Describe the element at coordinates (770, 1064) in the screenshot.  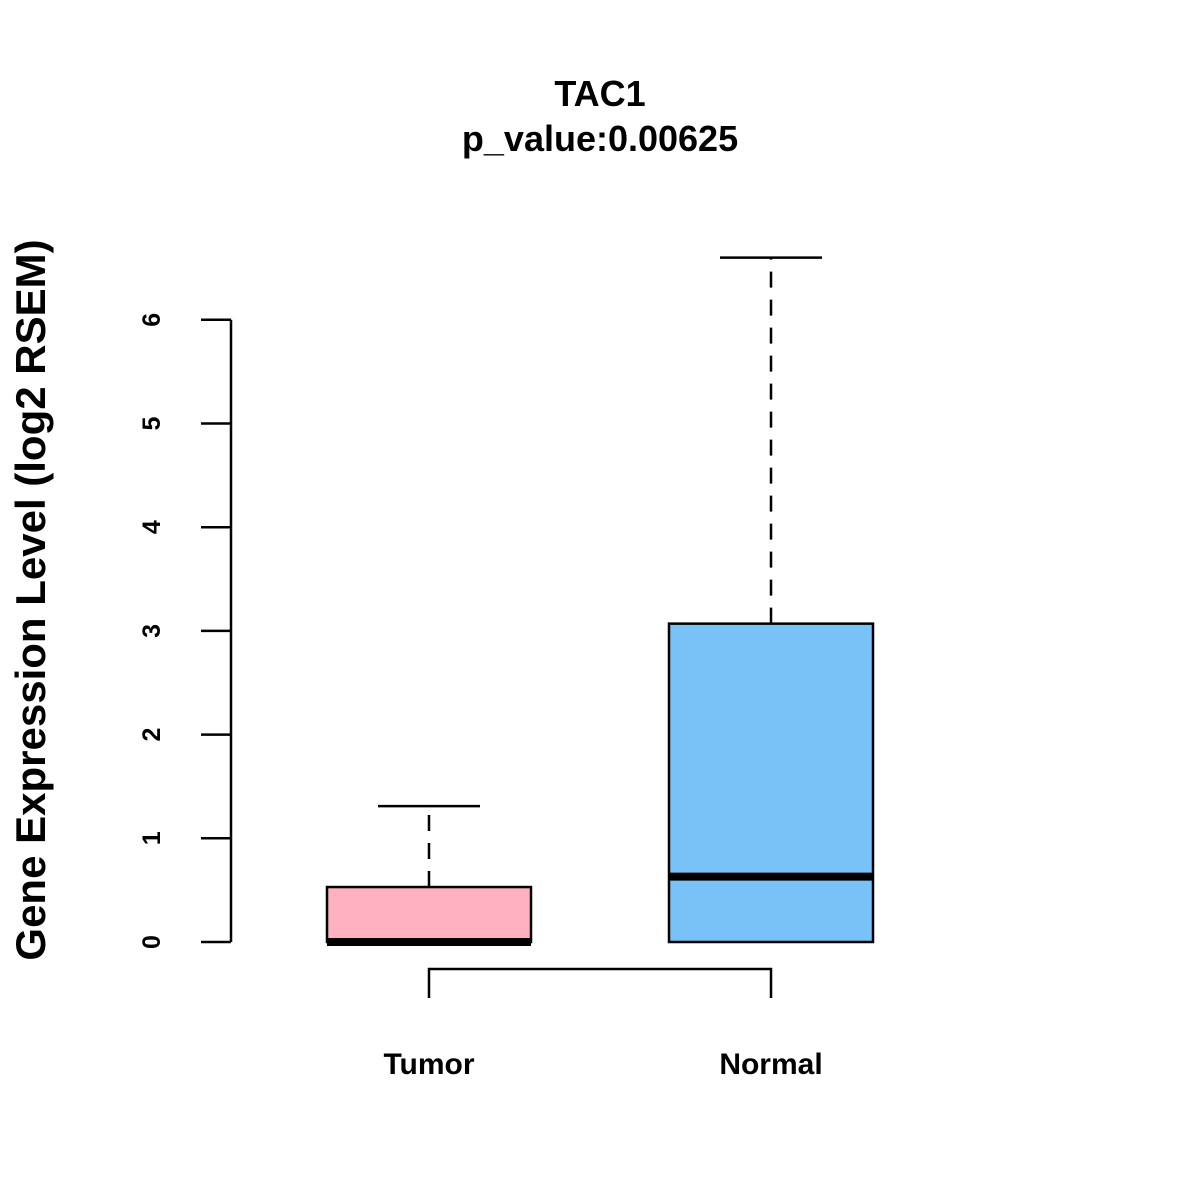
I see `category-label-normal: Normal` at that location.